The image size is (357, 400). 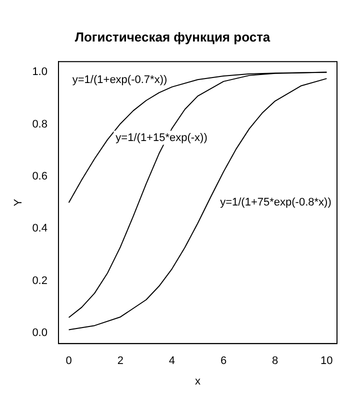 What do you see at coordinates (120, 361) in the screenshot?
I see `x-tick-label: 2` at bounding box center [120, 361].